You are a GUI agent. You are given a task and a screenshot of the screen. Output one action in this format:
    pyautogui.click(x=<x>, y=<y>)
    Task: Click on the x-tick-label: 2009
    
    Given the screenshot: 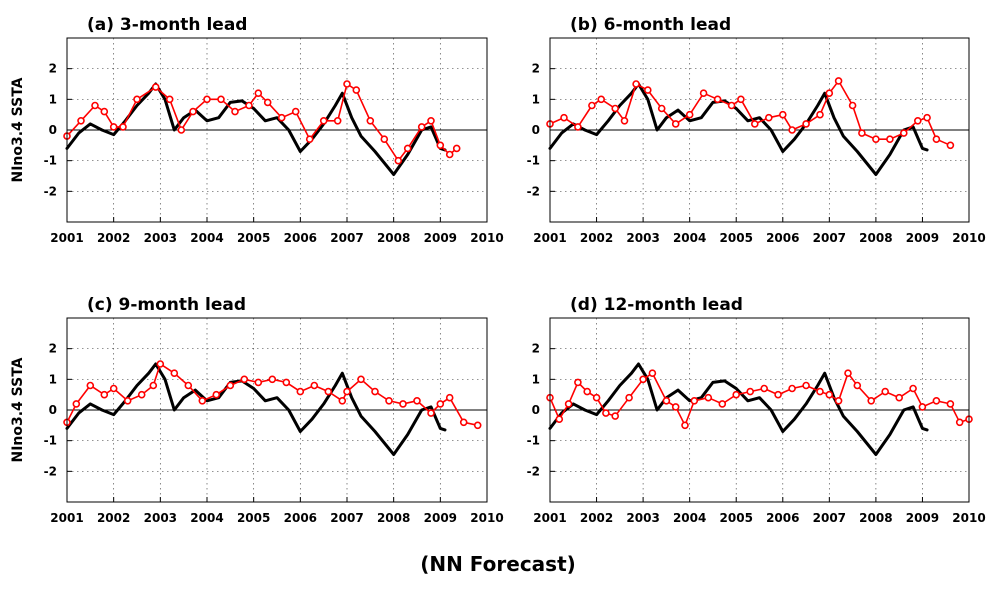 What is the action you would take?
    pyautogui.click(x=440, y=238)
    